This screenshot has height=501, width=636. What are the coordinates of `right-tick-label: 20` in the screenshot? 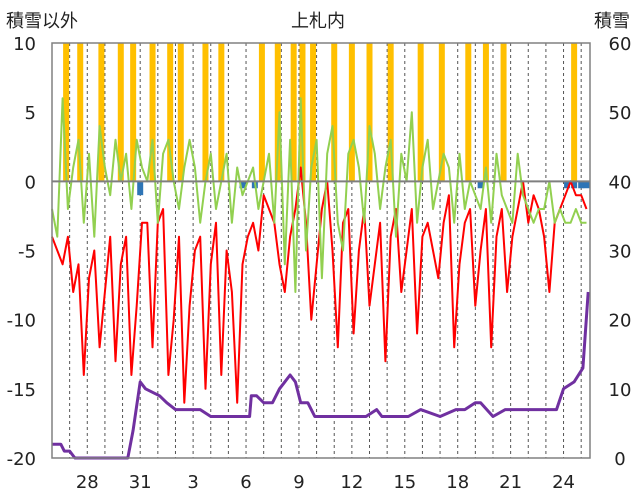 It's located at (620, 321).